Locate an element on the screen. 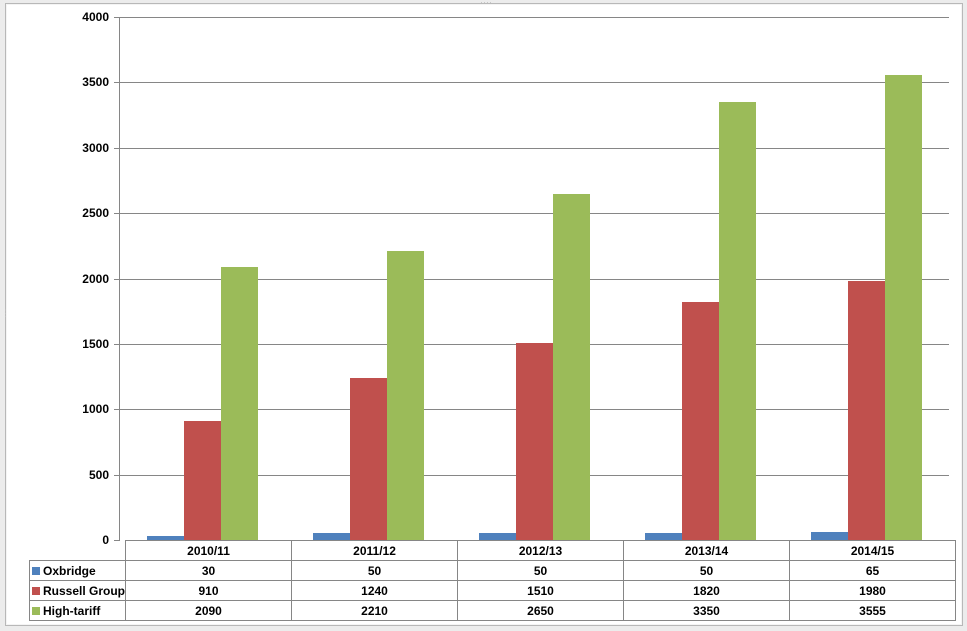 Image resolution: width=967 pixels, height=631 pixels. category-header: 2010/11 is located at coordinates (209, 550).